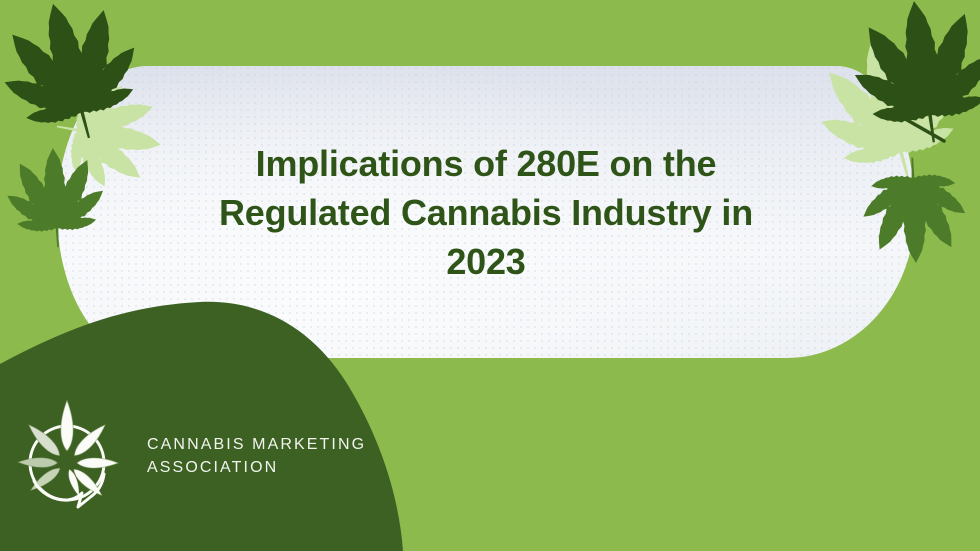 Image resolution: width=980 pixels, height=551 pixels. What do you see at coordinates (68, 454) in the screenshot?
I see `cma-logo-icon` at bounding box center [68, 454].